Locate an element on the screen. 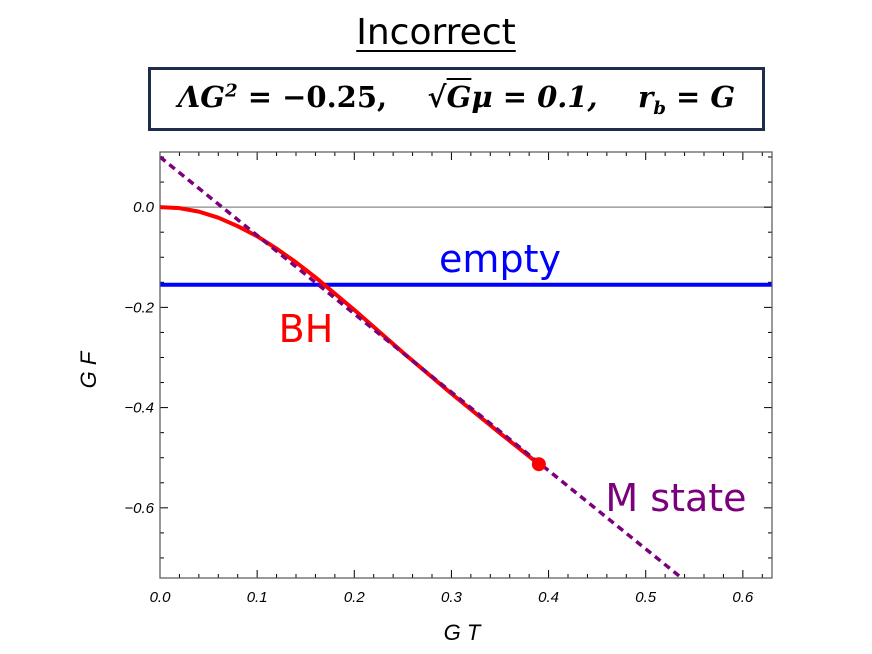  parameter-box: ΛG2 = −0.25, √Gμ = 0.1, rb = G is located at coordinates (456, 99).